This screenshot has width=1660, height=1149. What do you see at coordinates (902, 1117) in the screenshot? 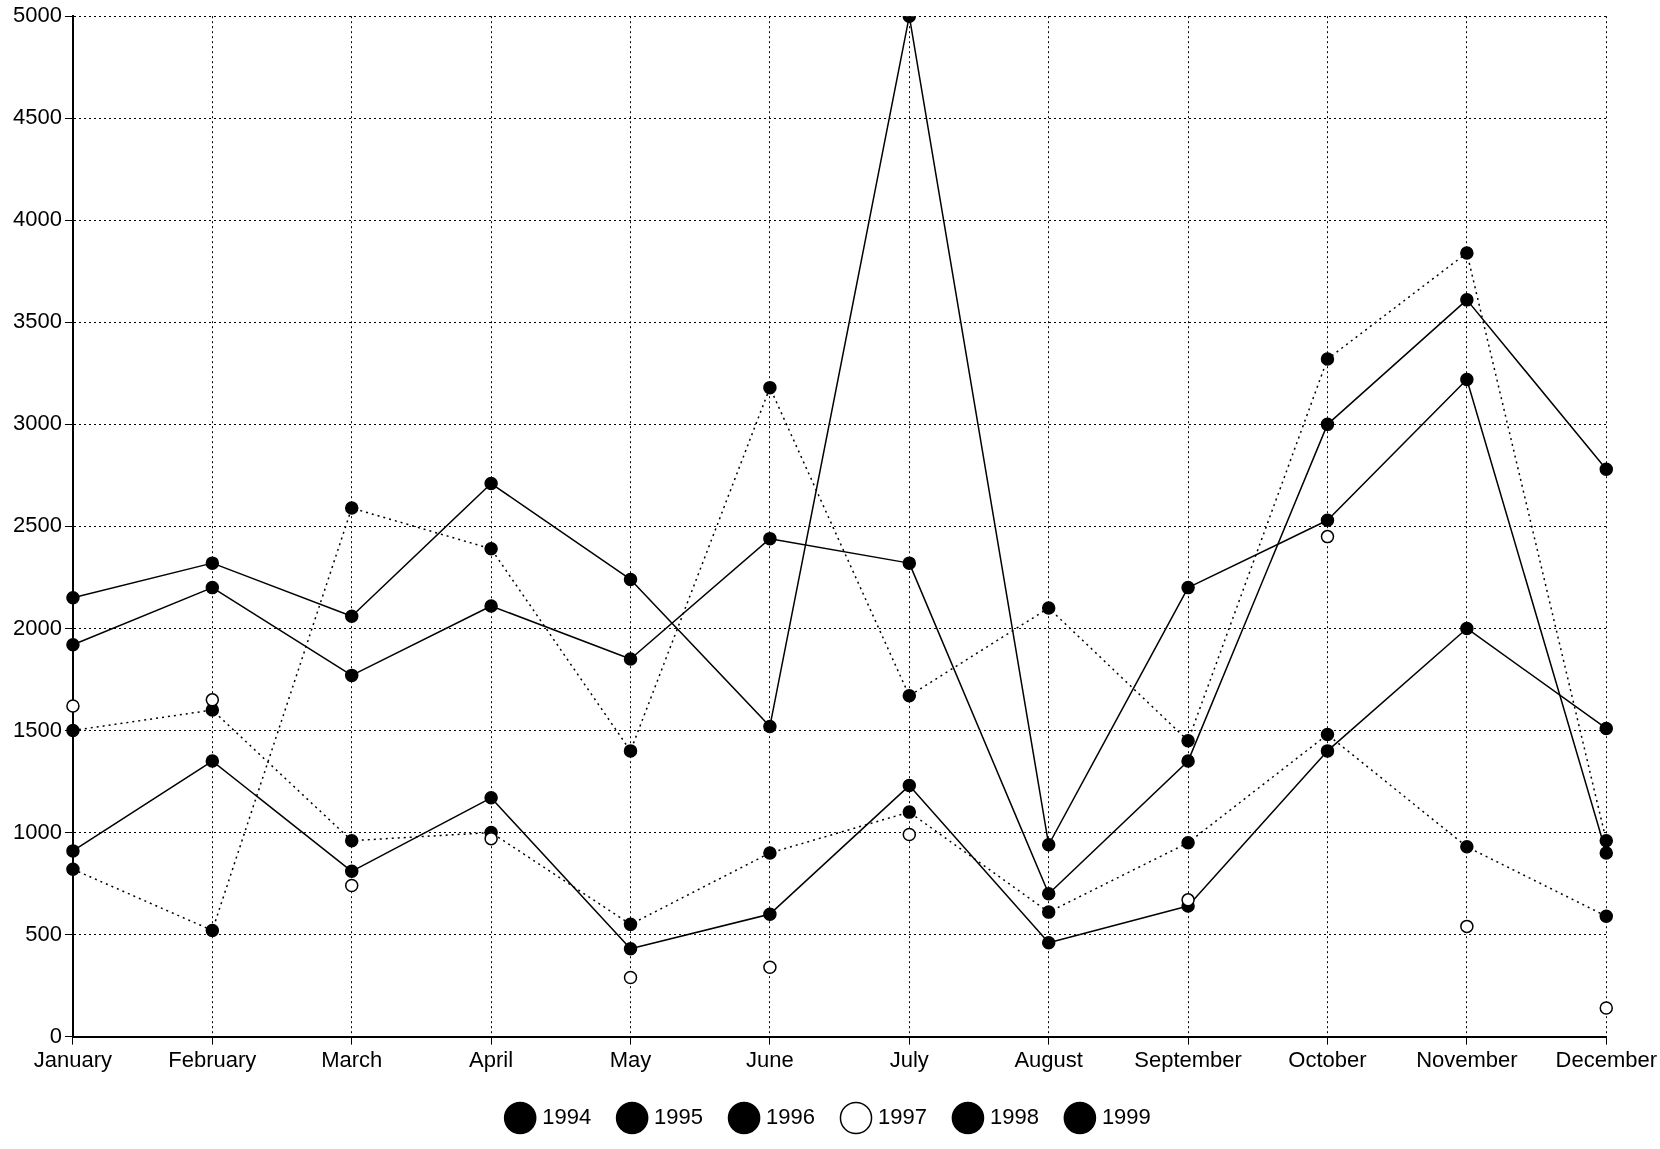
I see `legend-label: 1997` at bounding box center [902, 1117].